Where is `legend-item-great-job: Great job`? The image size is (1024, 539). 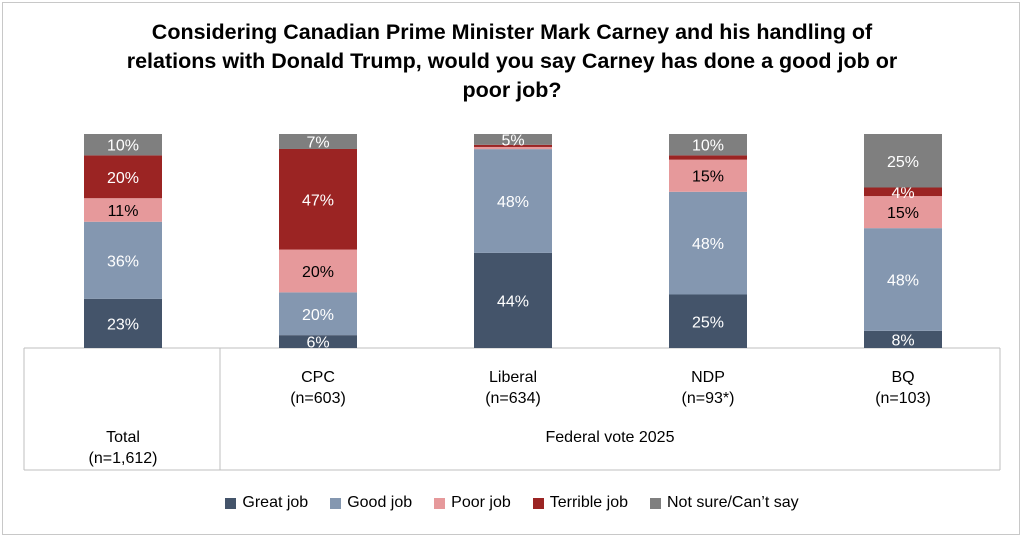 legend-item-great-job: Great job is located at coordinates (266, 503).